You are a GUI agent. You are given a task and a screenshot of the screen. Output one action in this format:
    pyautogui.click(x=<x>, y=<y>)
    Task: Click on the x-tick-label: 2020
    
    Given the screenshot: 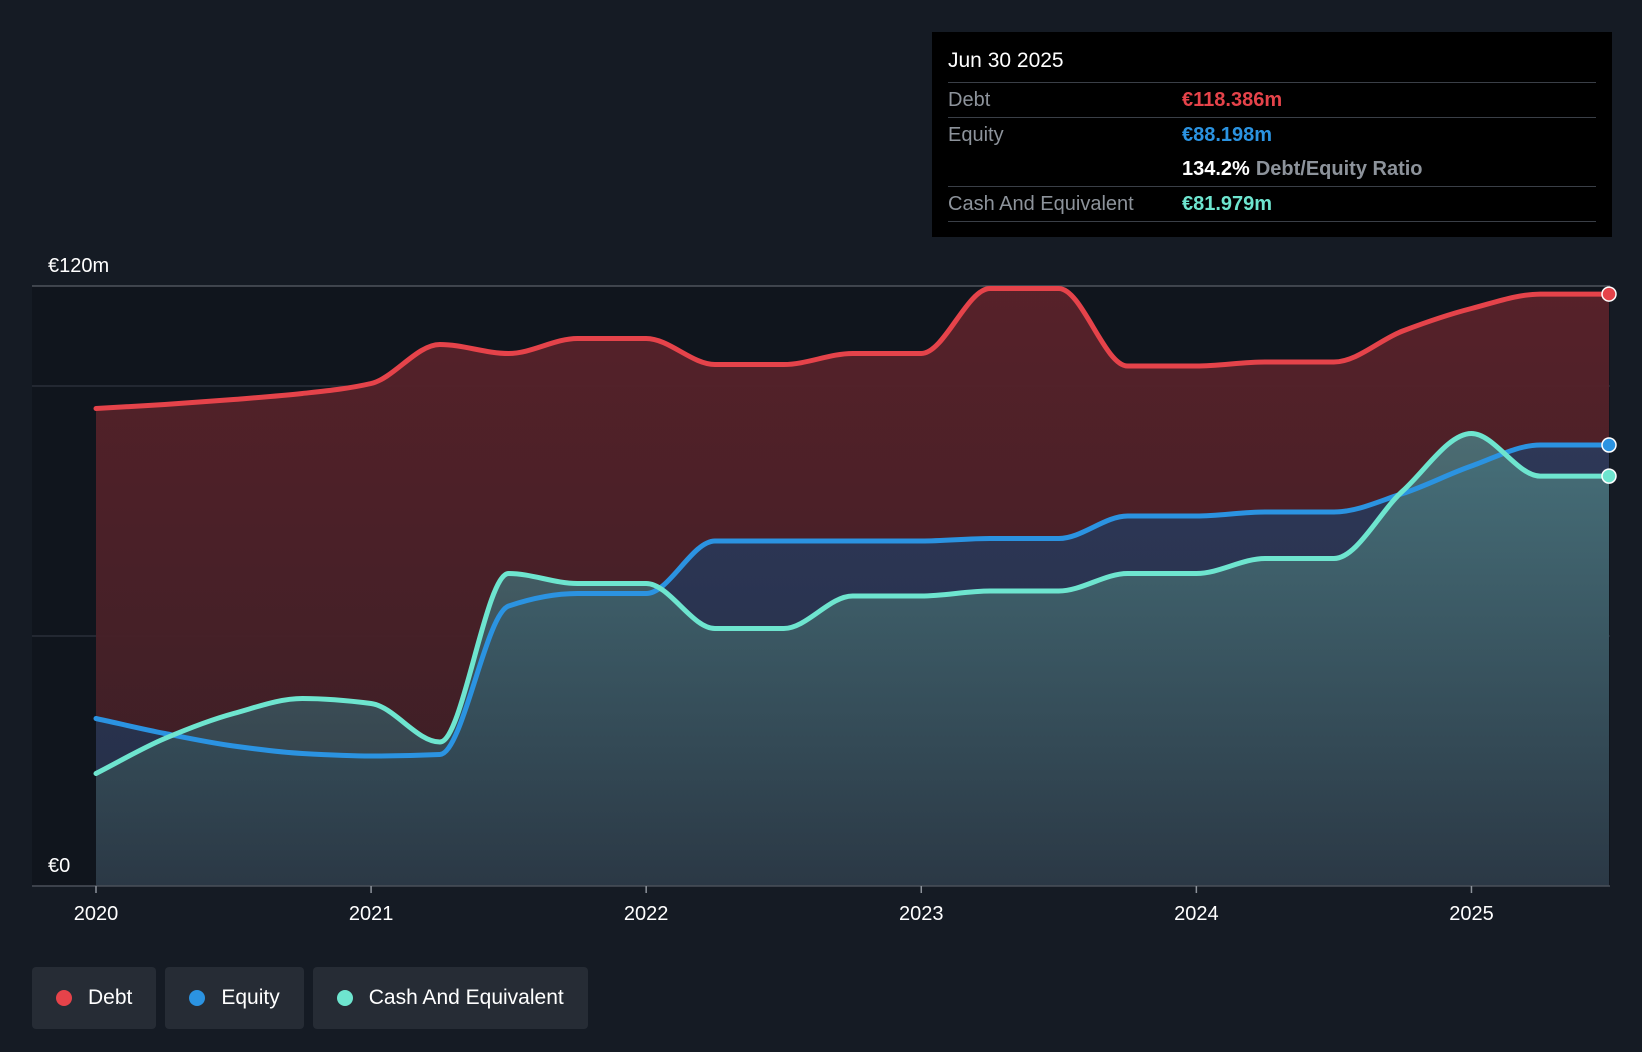 What is the action you would take?
    pyautogui.click(x=96, y=914)
    